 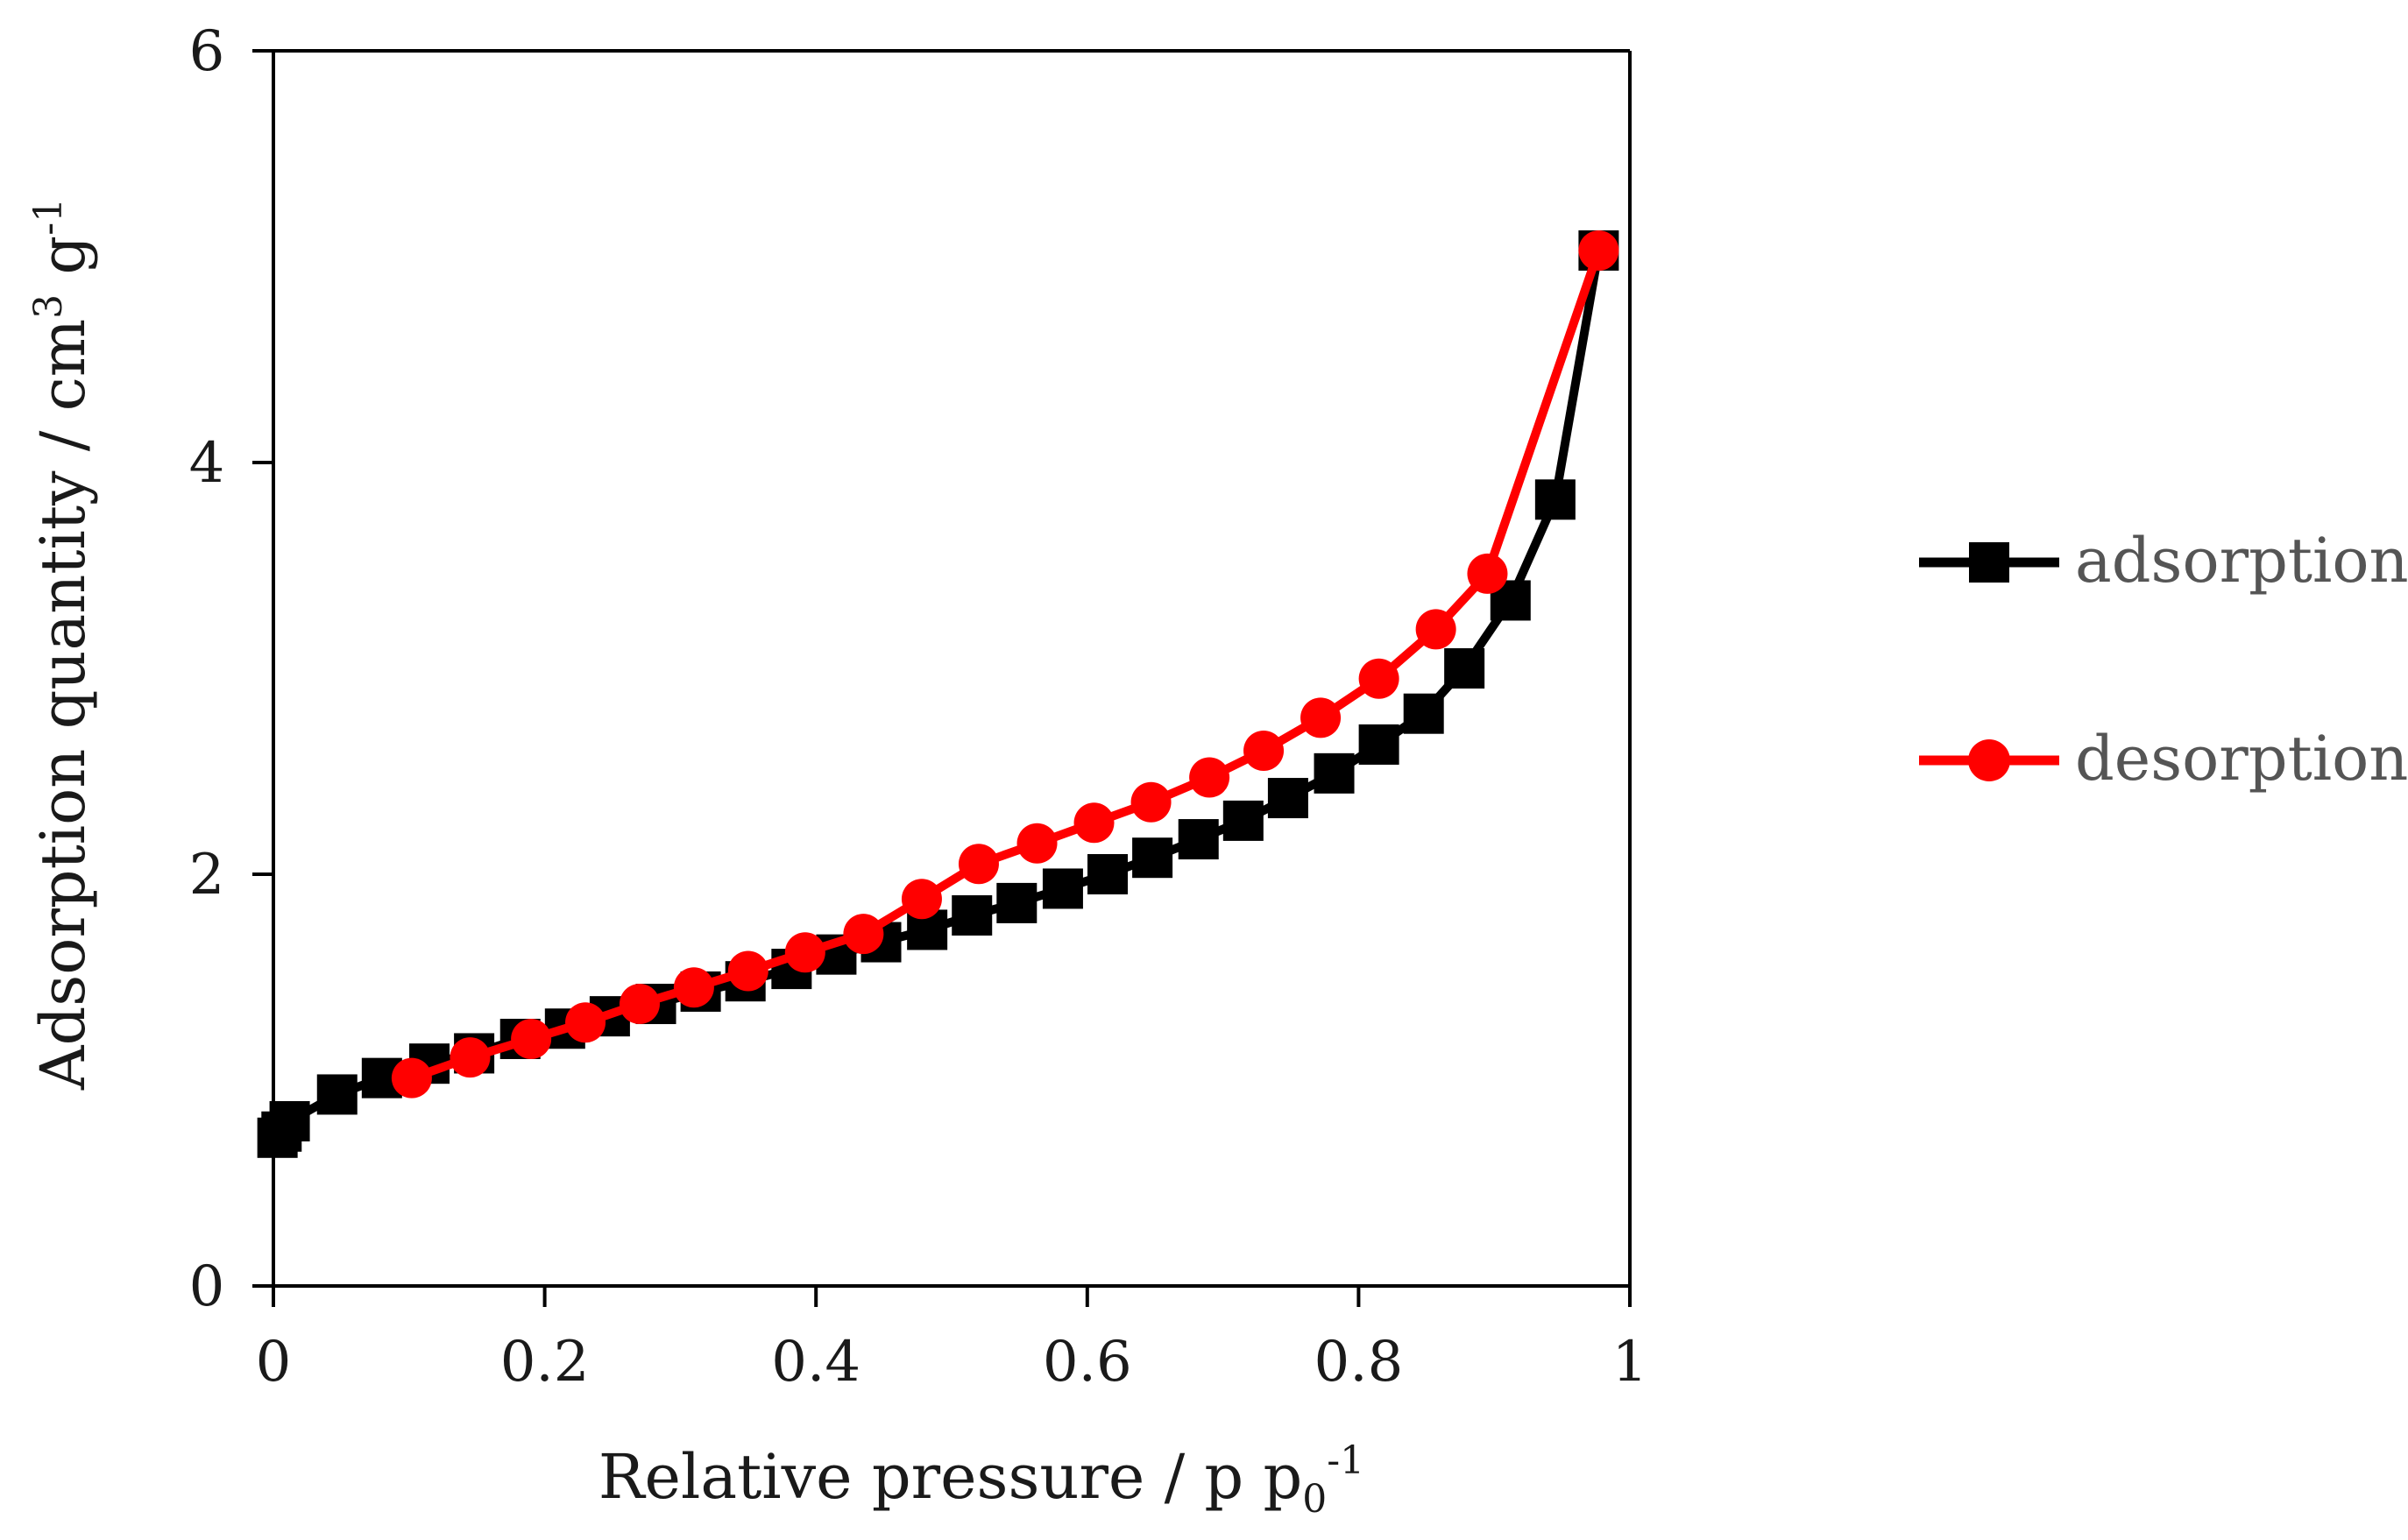 I want to click on x-tick-label: 0.4, so click(x=816, y=1363).